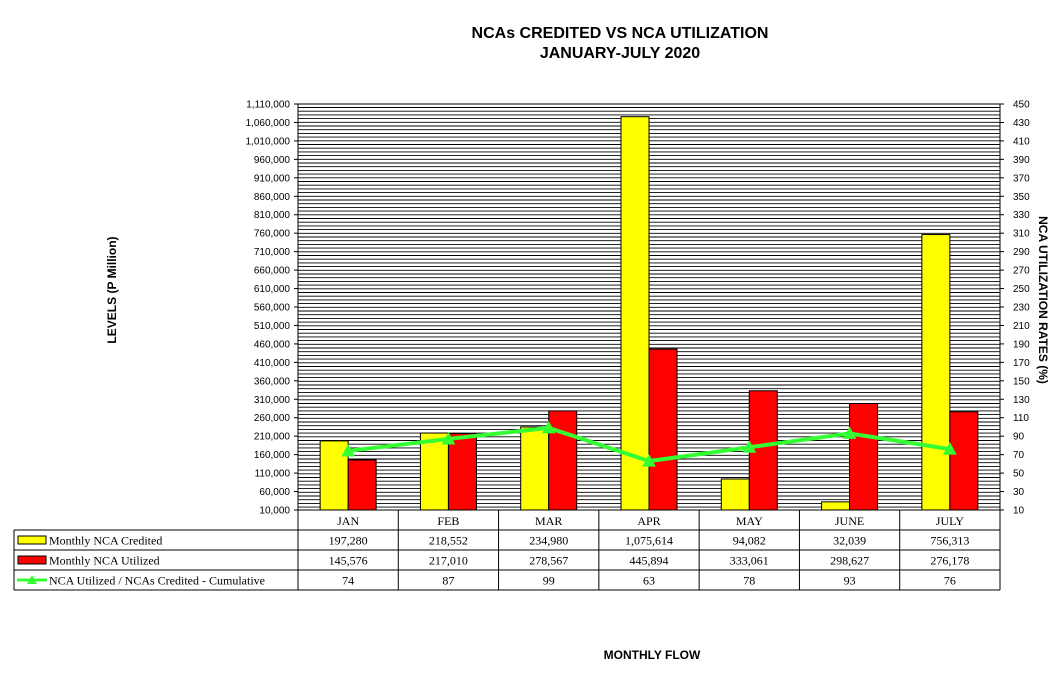 This screenshot has height=678, width=1059. What do you see at coordinates (1021, 289) in the screenshot?
I see `y2-tick-label: 250` at bounding box center [1021, 289].